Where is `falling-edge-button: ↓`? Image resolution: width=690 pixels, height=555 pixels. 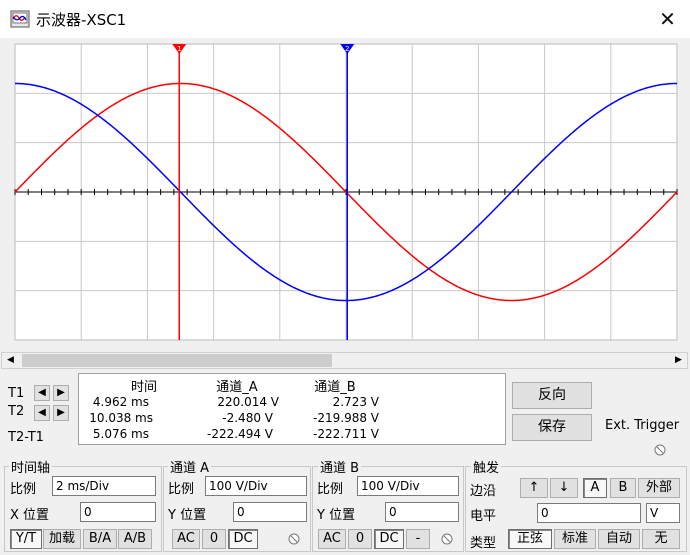 falling-edge-button: ↓ is located at coordinates (564, 488).